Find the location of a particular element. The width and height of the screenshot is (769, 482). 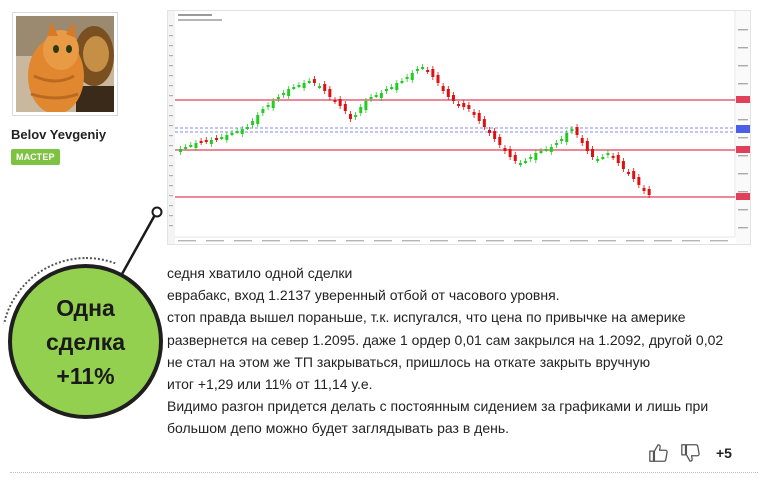

chart-header-text is located at coordinates (195, 15).